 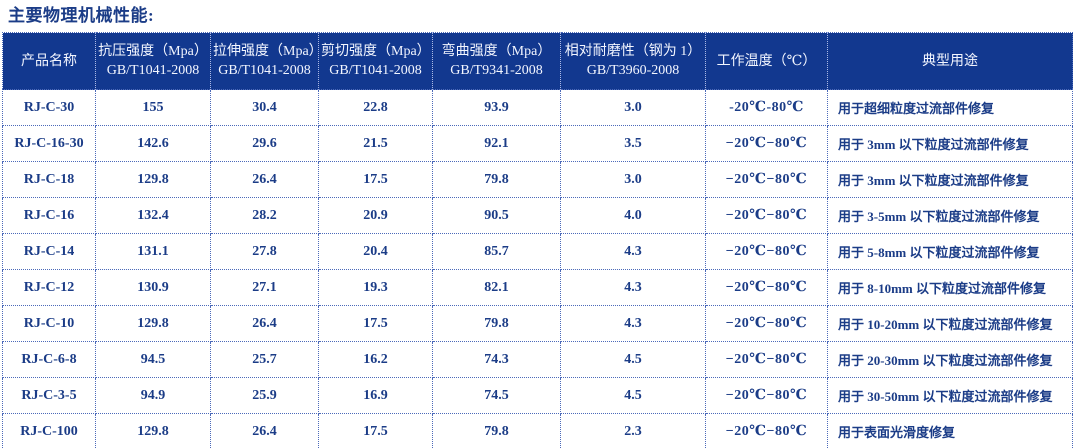 What do you see at coordinates (153, 51) in the screenshot?
I see `column-label: 抗压强度（Mpa）` at bounding box center [153, 51].